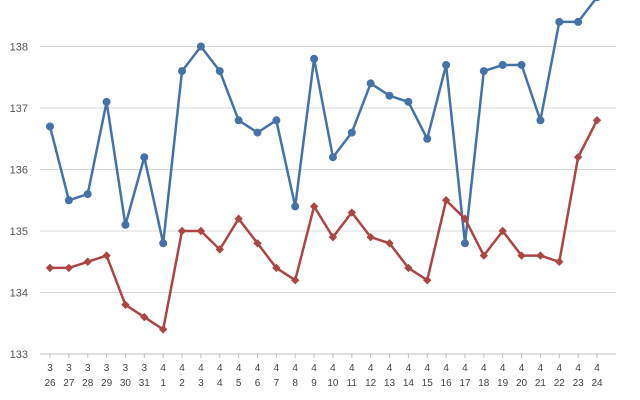 Image resolution: width=640 pixels, height=400 pixels. What do you see at coordinates (333, 383) in the screenshot?
I see `x-tick-label-day: 10` at bounding box center [333, 383].